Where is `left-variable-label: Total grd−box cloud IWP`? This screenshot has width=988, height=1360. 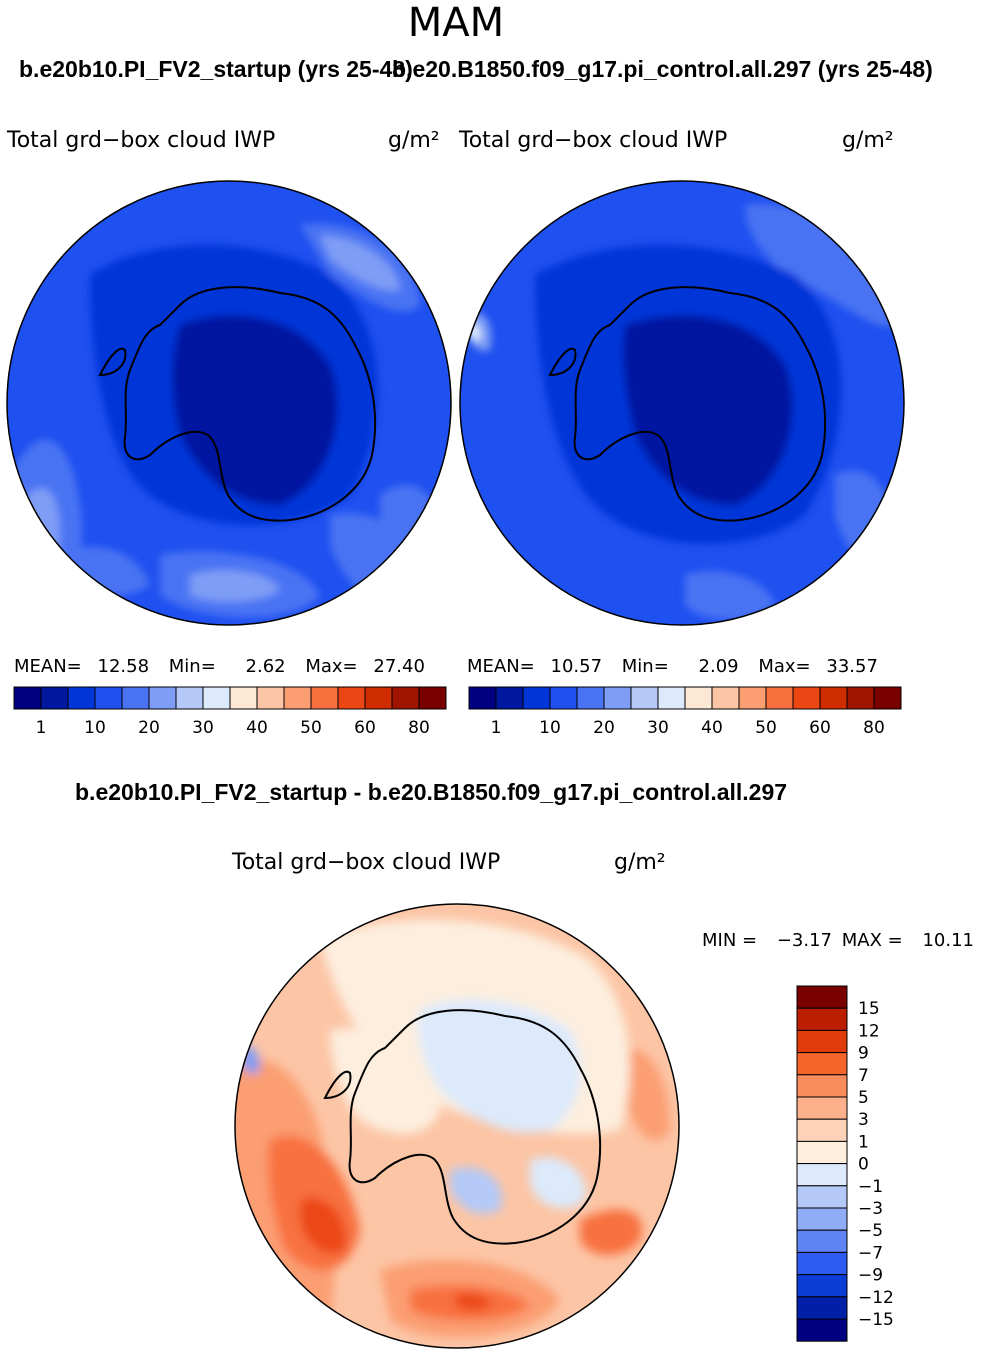
left-variable-label: Total grd−box cloud IWP is located at coordinates (141, 140).